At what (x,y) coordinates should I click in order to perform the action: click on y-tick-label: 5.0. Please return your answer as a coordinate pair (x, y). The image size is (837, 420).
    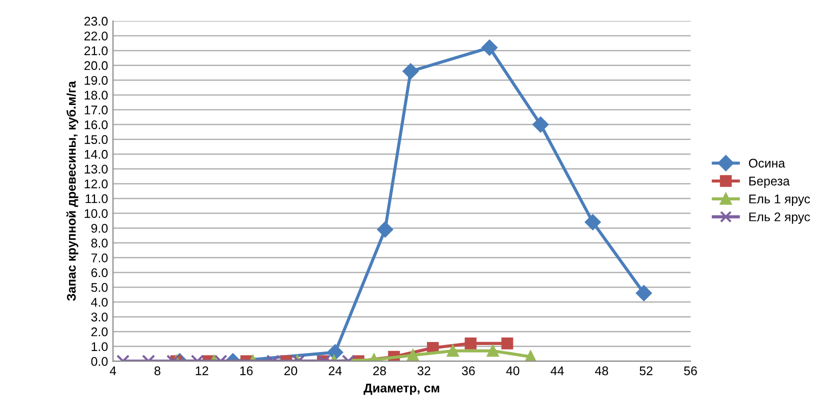
    Looking at the image, I should click on (99, 287).